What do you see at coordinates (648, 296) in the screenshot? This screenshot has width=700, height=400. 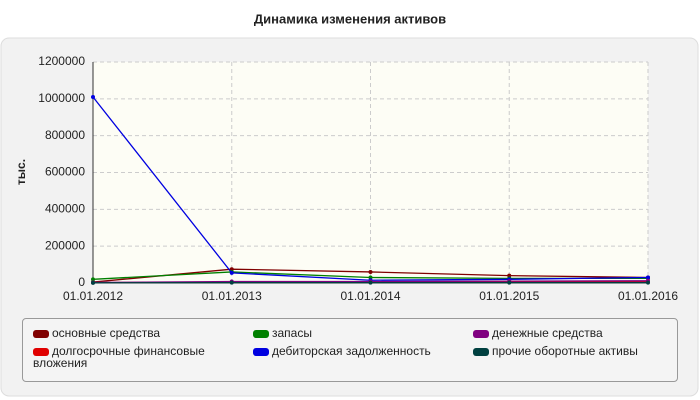 I see `x-tick-label: 01.01.2016` at bounding box center [648, 296].